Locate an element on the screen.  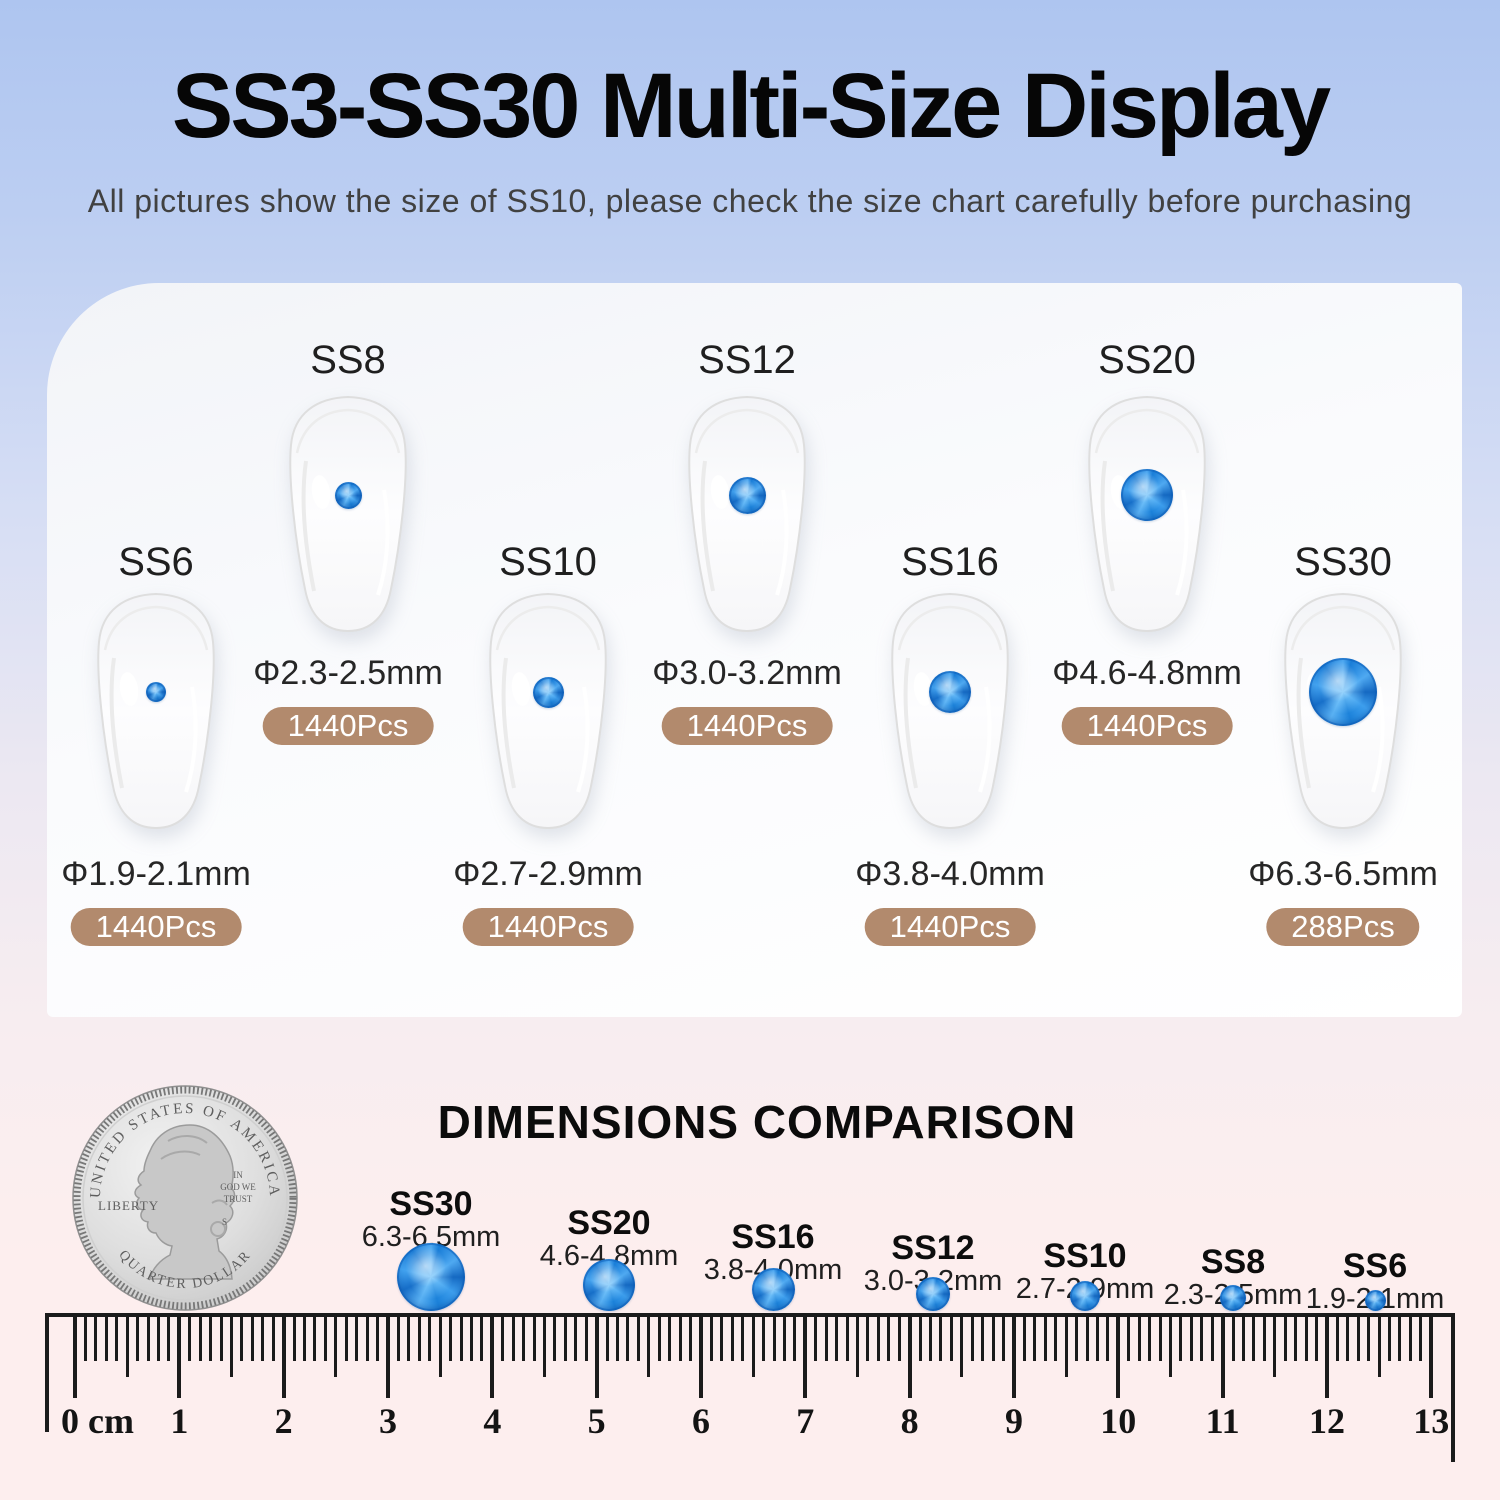
count-badge-SS6: 1440Pcs is located at coordinates (156, 927).